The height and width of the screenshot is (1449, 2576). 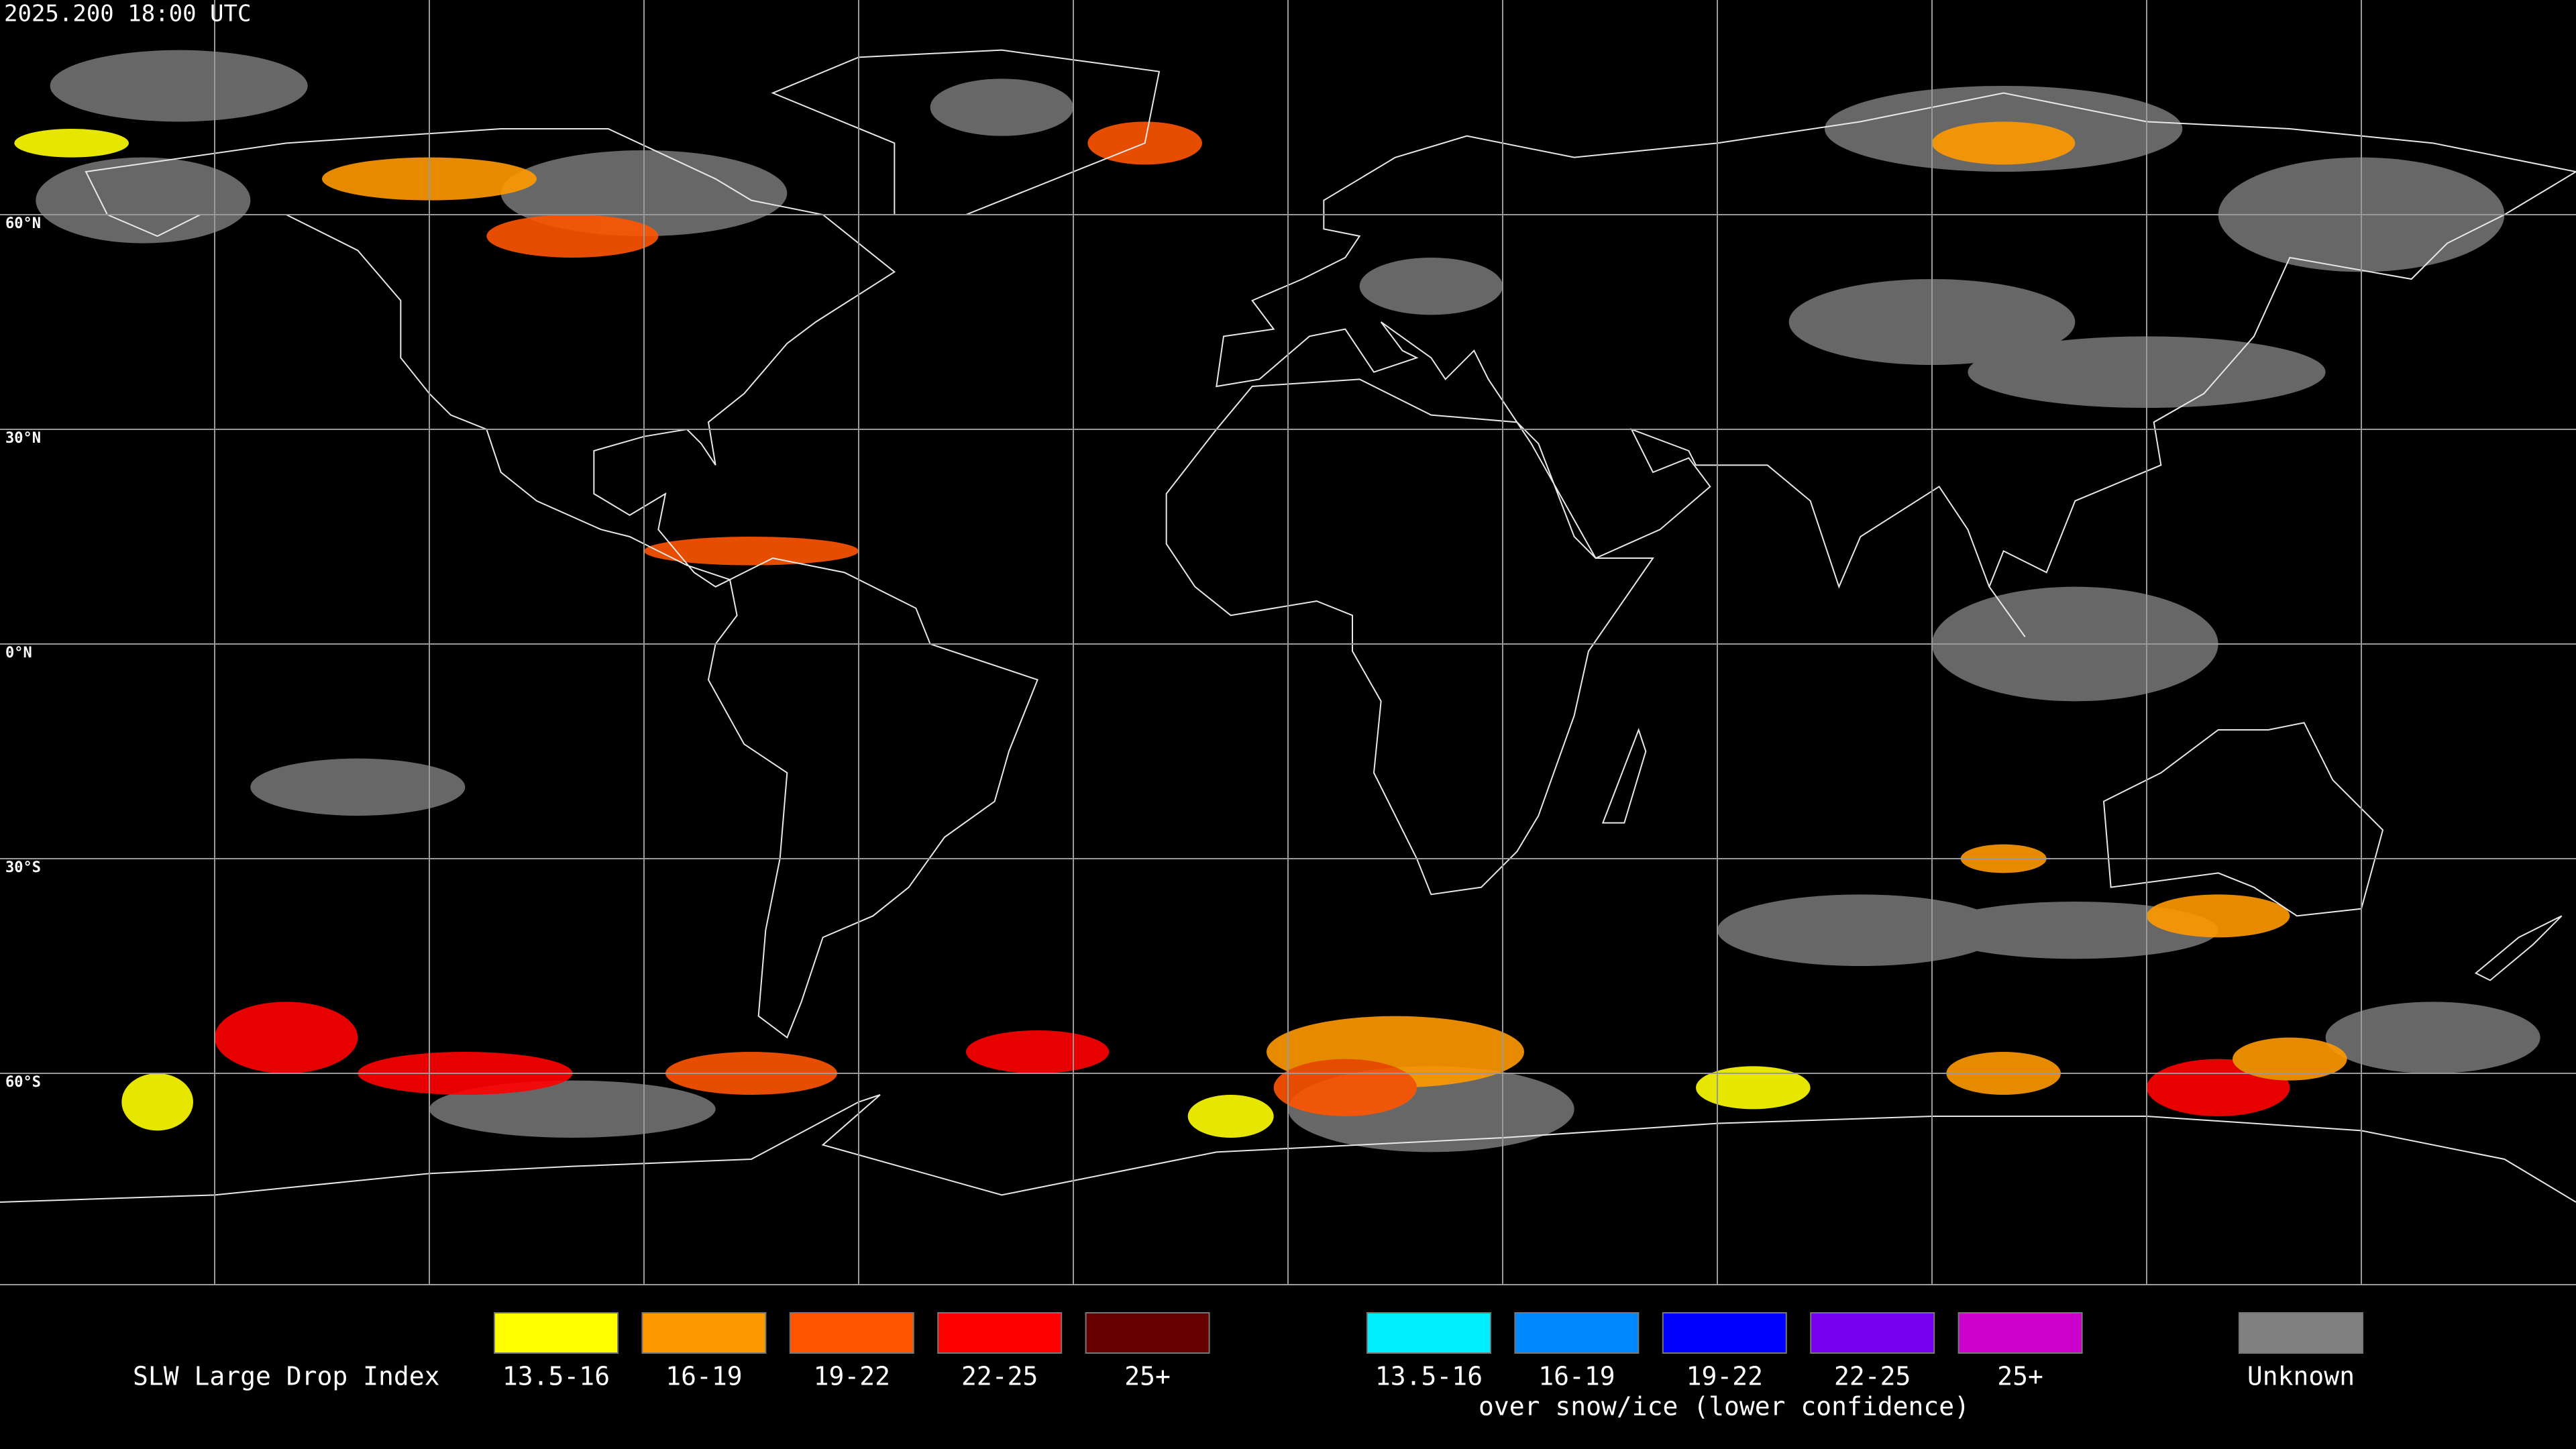 What do you see at coordinates (23, 867) in the screenshot?
I see `lat-label: 30°S` at bounding box center [23, 867].